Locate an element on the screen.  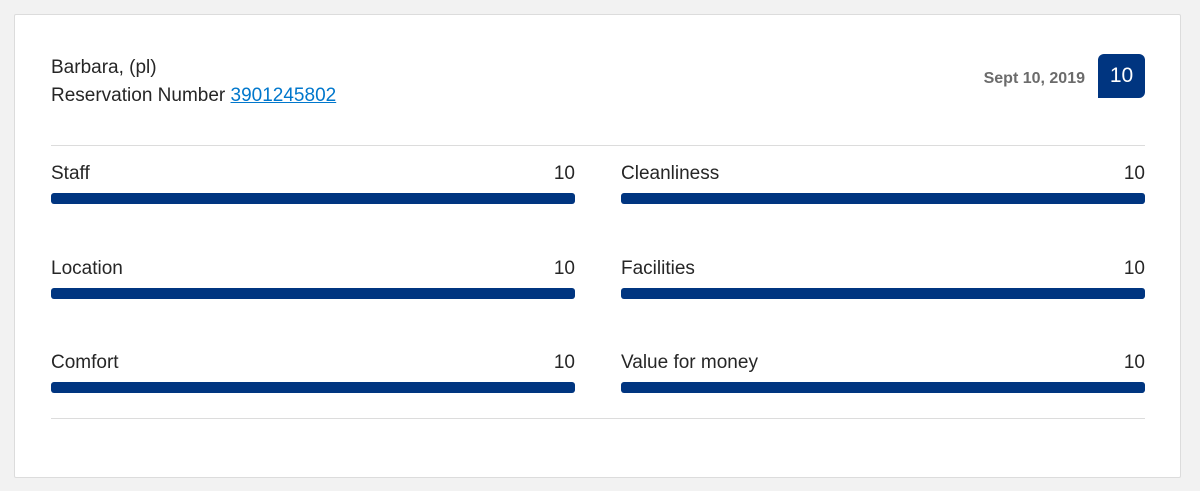
score-label: Cleanliness is located at coordinates (670, 173).